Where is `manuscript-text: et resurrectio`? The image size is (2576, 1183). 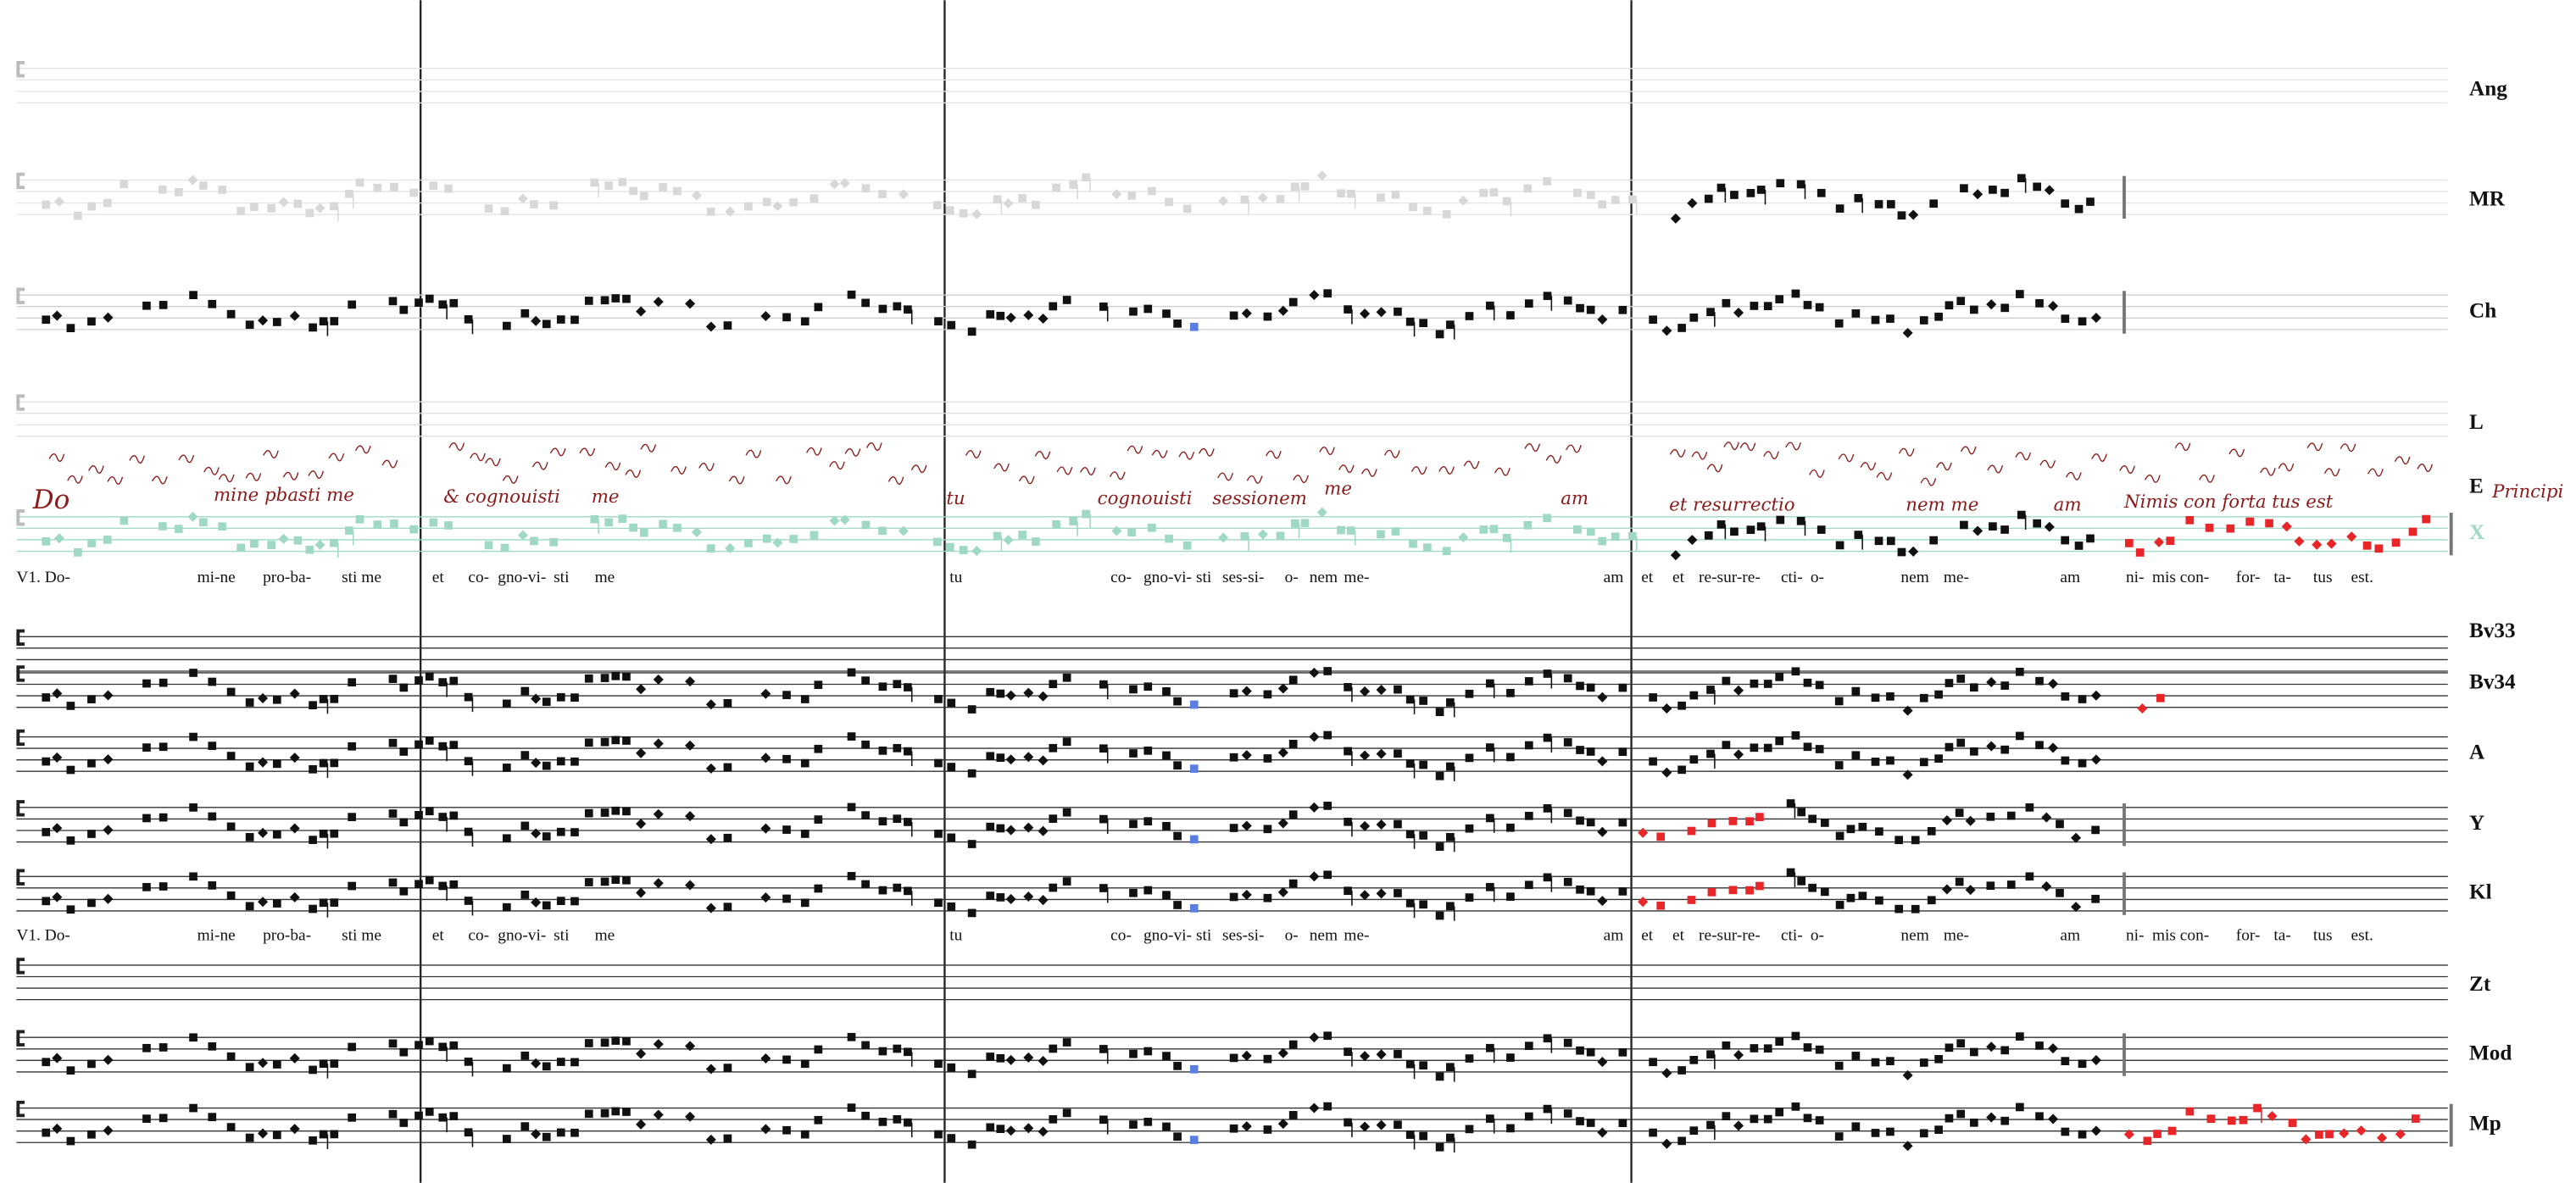 manuscript-text: et resurrectio is located at coordinates (1731, 506).